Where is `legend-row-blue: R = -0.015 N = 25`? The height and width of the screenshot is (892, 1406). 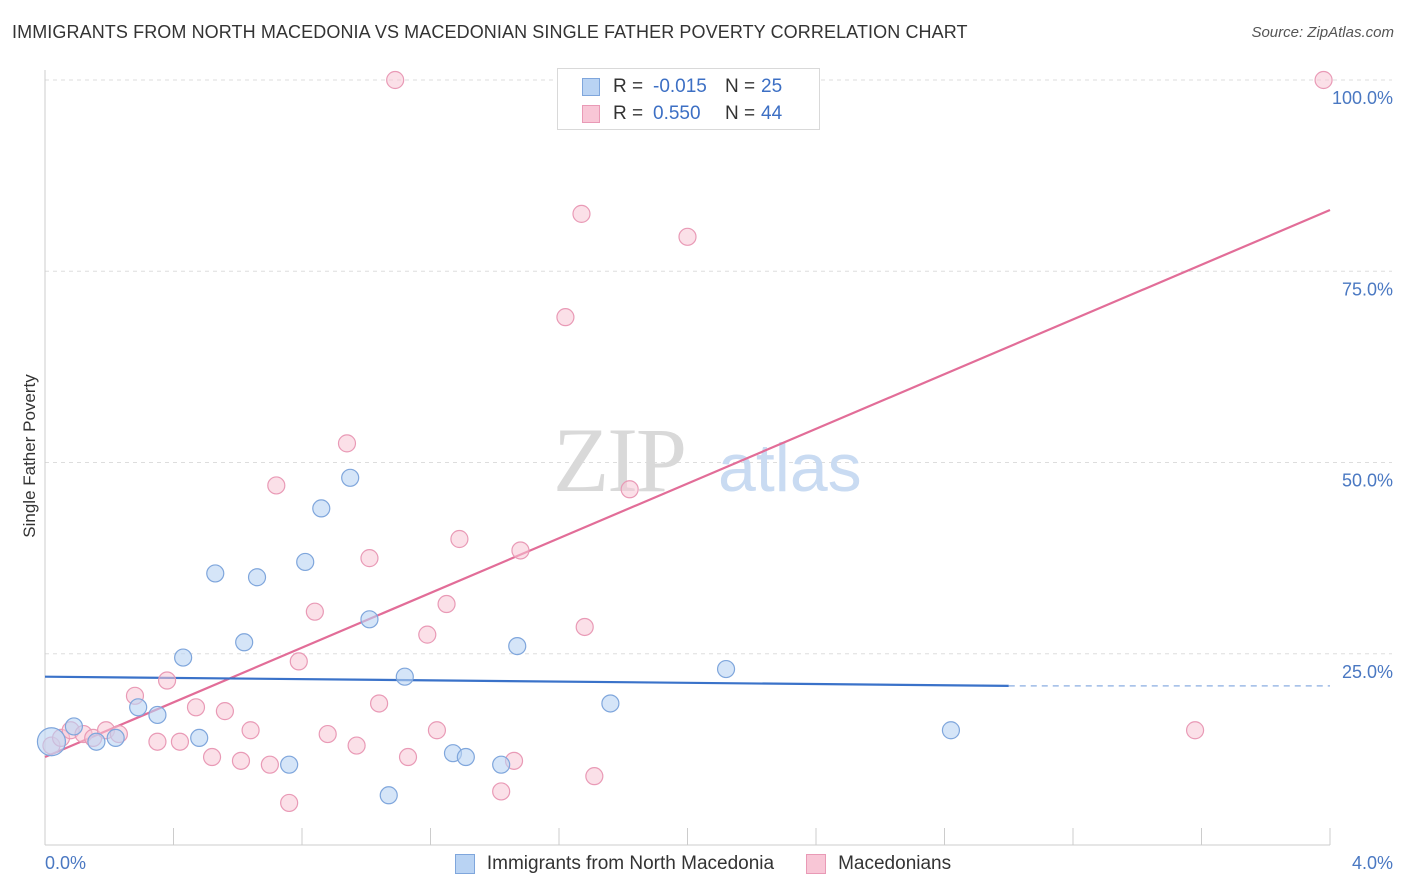
legend-row-blue: R = -0.015 N = 25 is located at coordinates (682, 87).